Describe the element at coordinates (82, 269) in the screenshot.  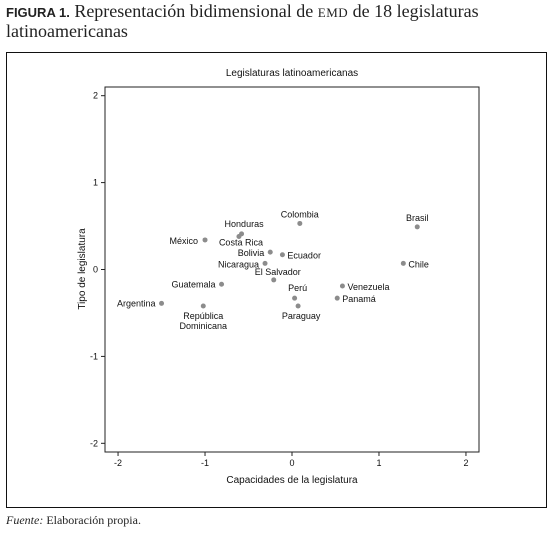
I see `y-axis-label: Tipo de legislatura` at that location.